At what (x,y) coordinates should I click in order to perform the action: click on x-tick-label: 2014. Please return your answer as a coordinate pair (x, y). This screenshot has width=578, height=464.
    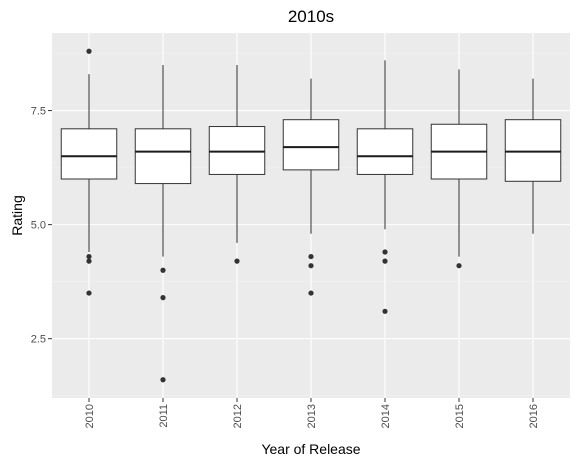
    Looking at the image, I should click on (386, 416).